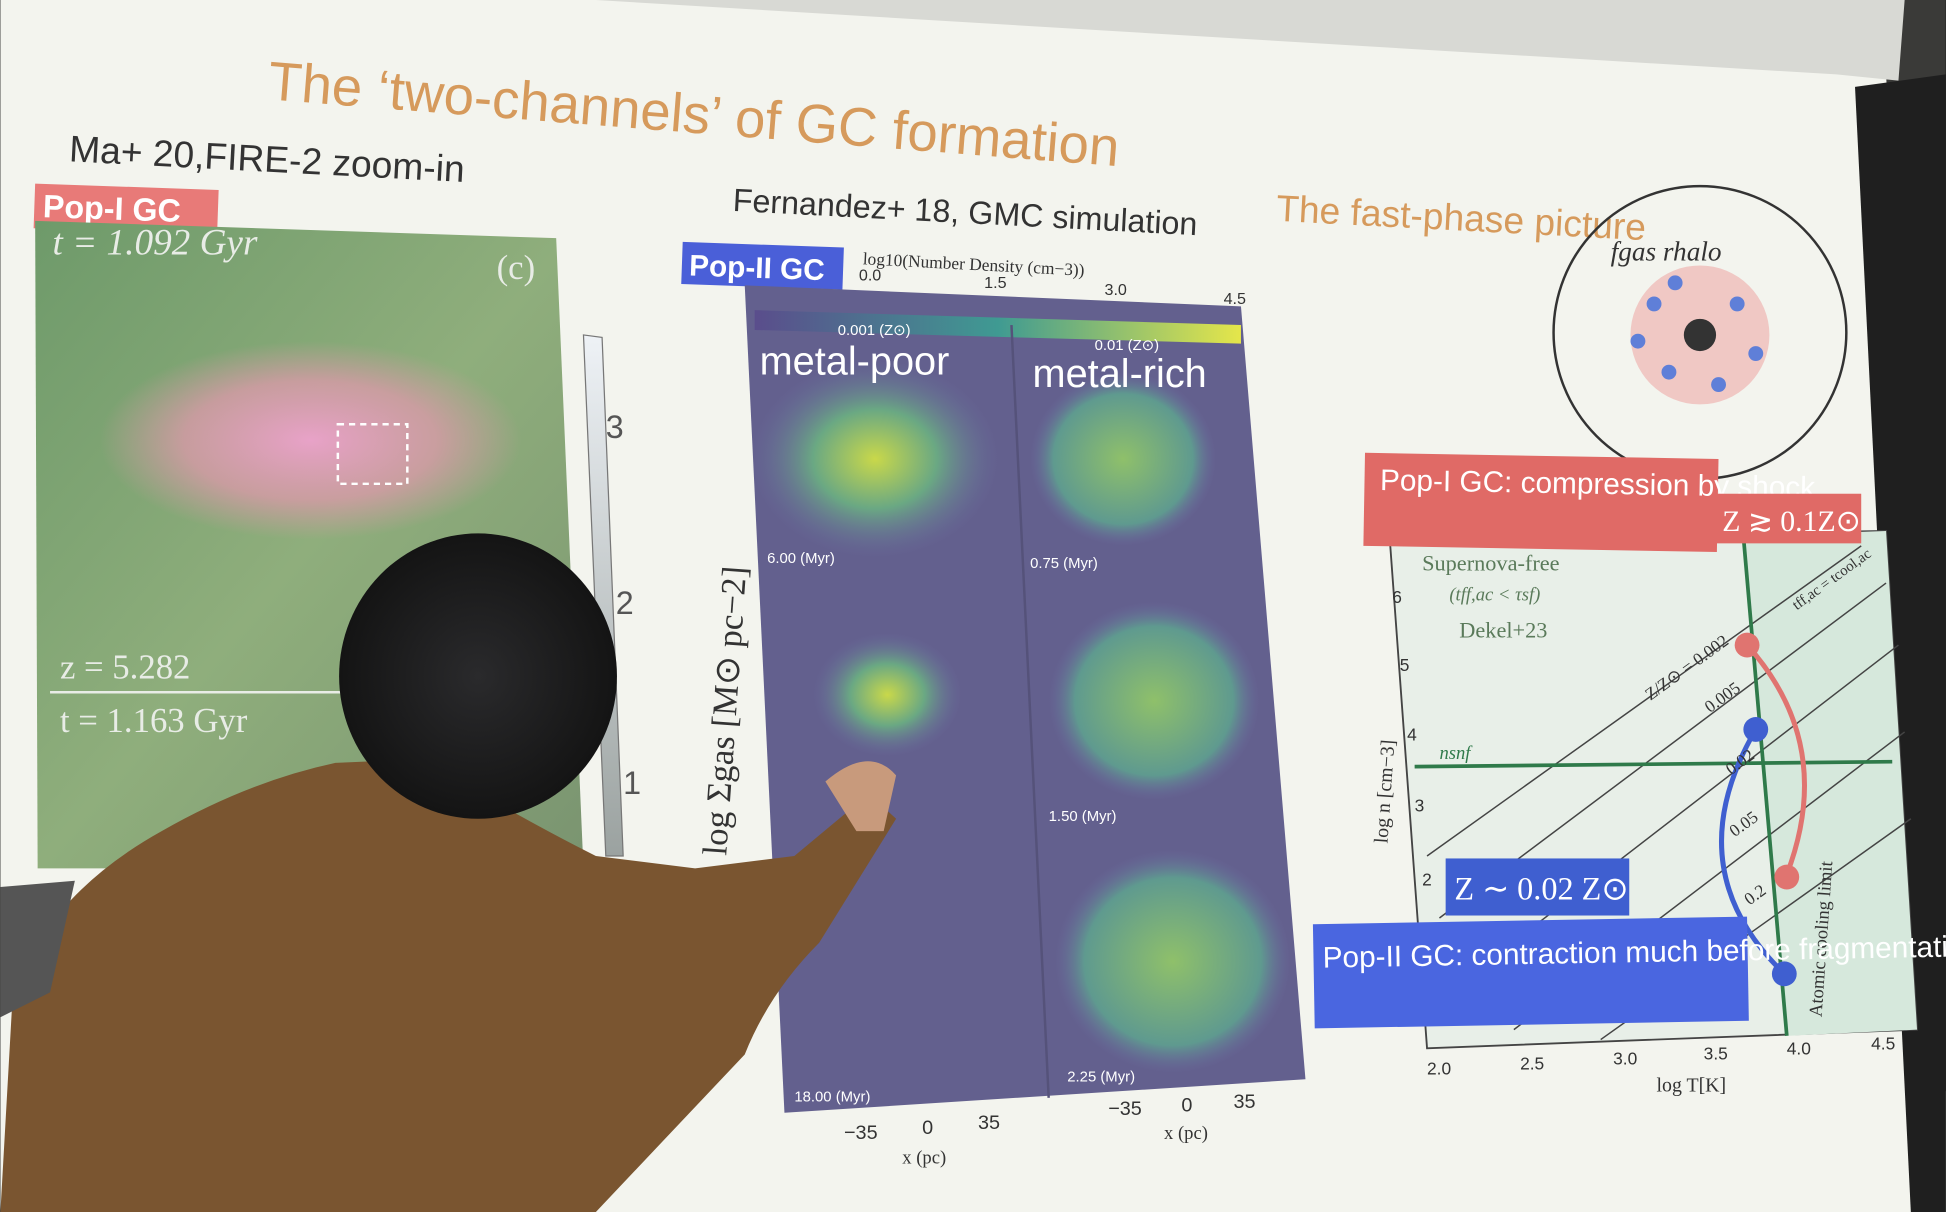 The height and width of the screenshot is (1212, 1946). I want to click on region-label: Supernova-free, so click(1491, 563).